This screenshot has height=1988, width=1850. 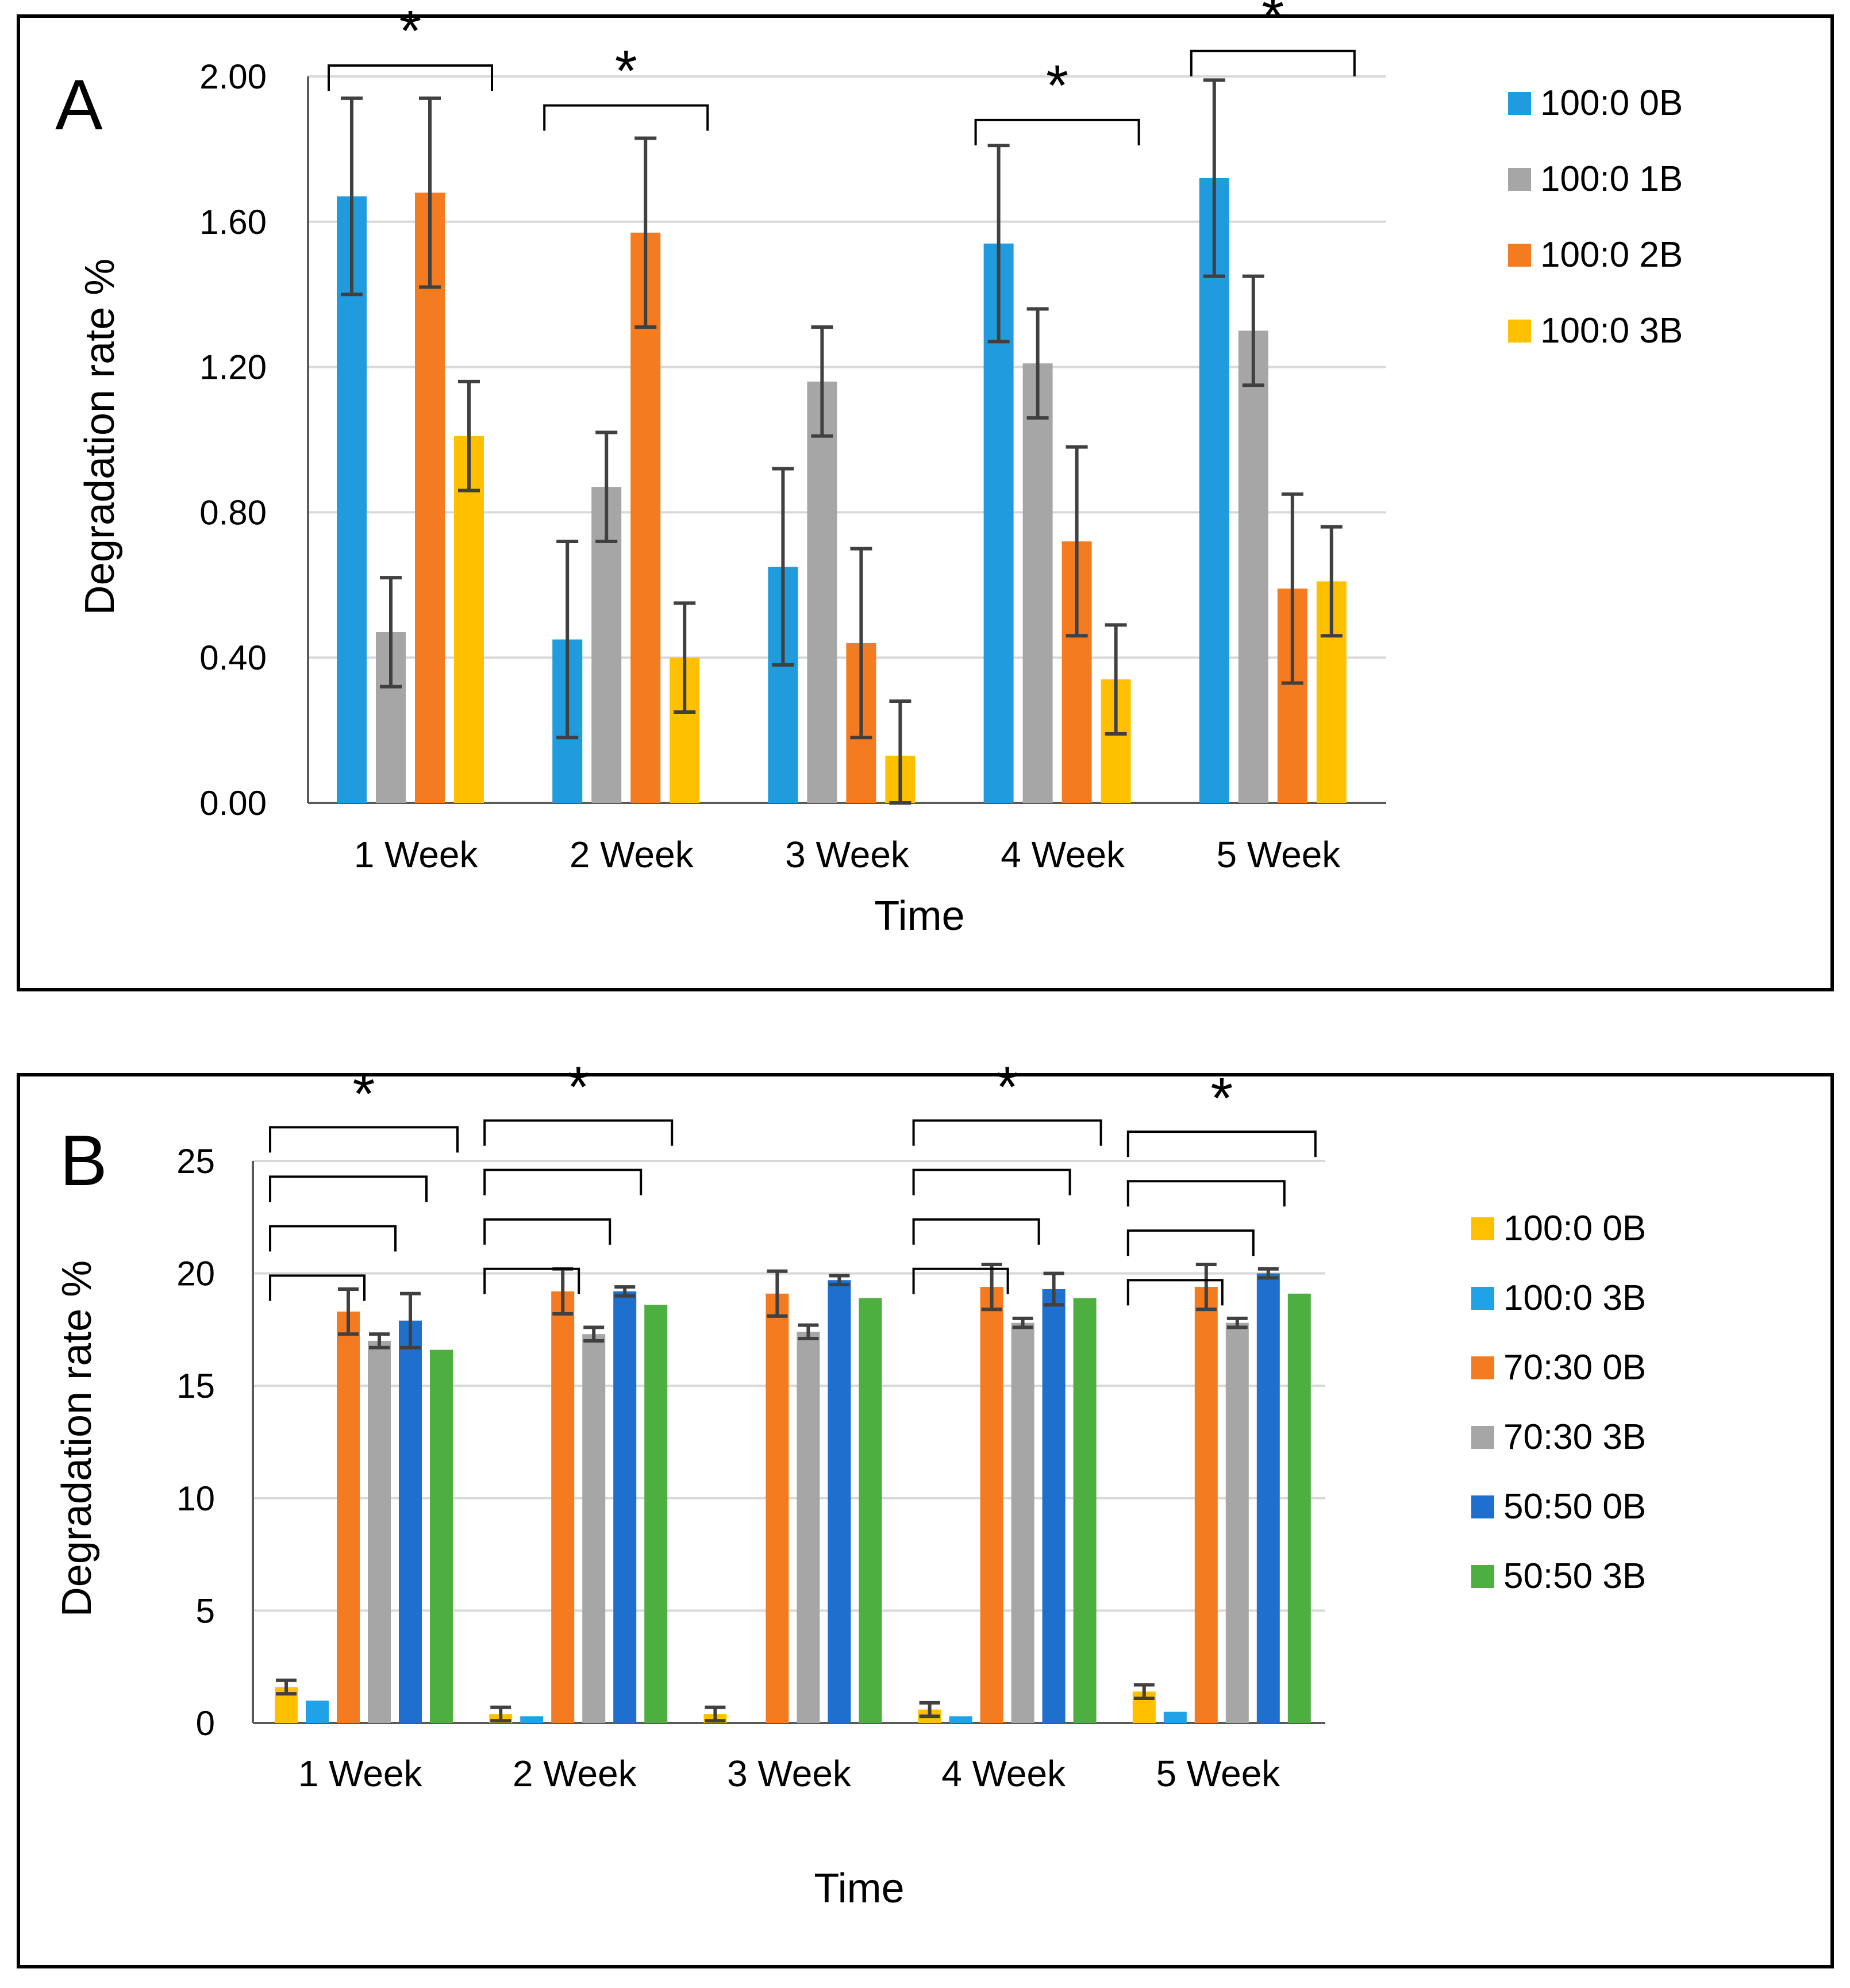 I want to click on x-tick-label: 2 Week, so click(x=575, y=1773).